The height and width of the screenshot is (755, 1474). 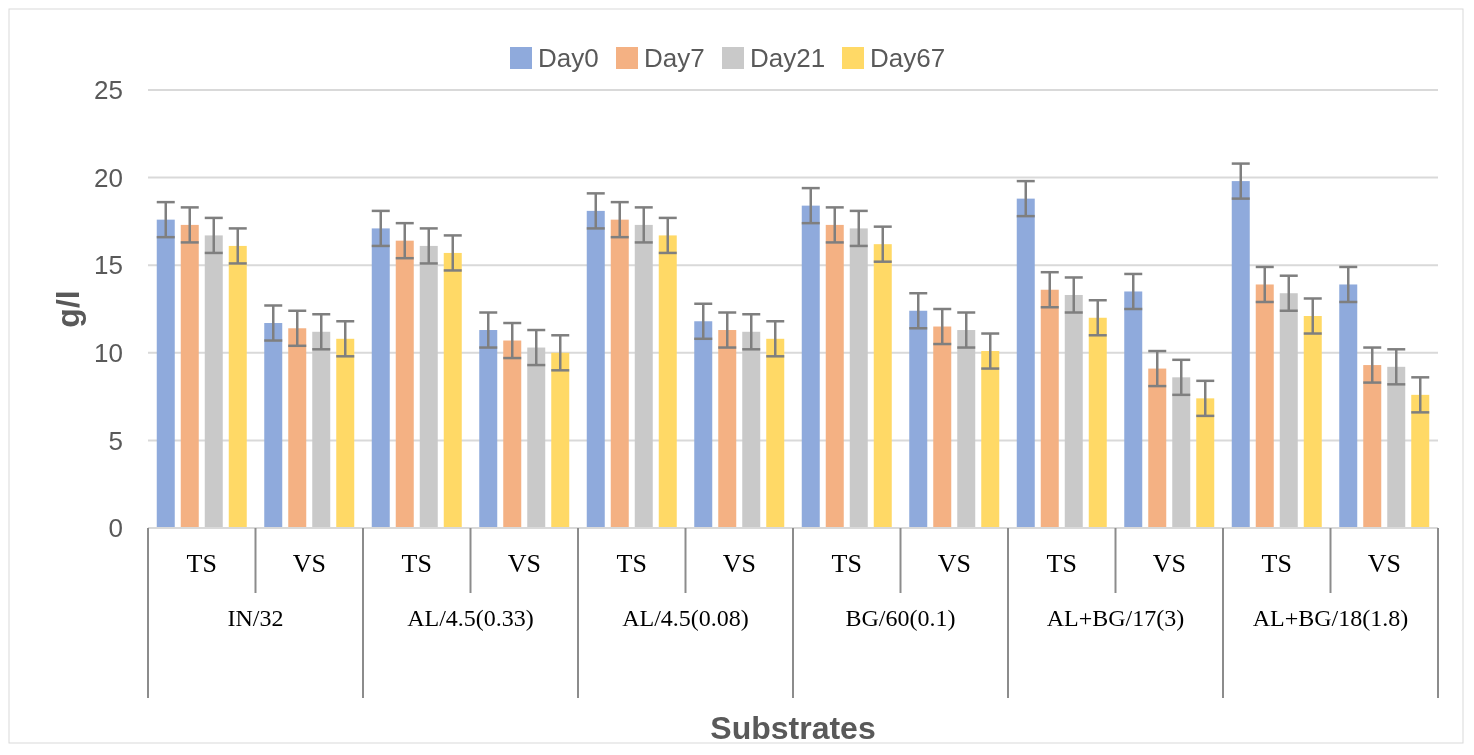 I want to click on text: IN/32, so click(x=255, y=618).